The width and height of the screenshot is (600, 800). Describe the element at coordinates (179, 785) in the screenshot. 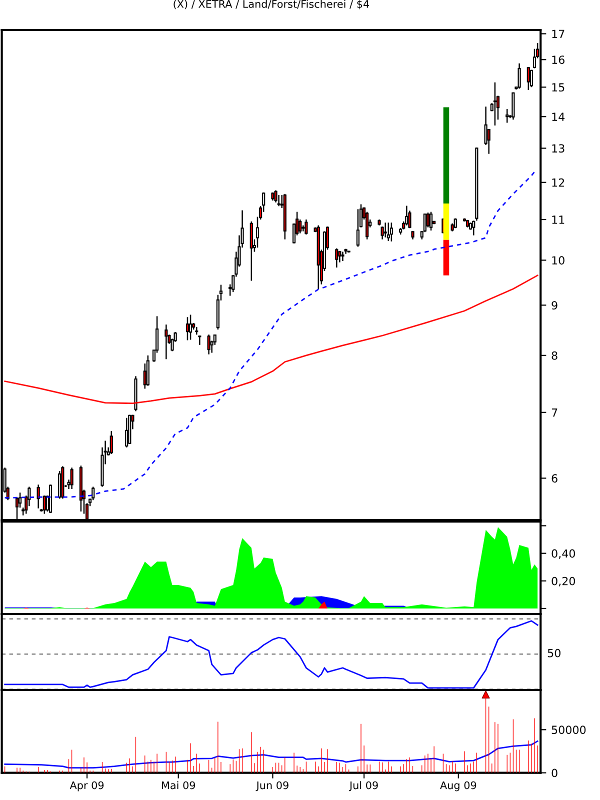

I see `x-tick-label: Mai 09` at that location.